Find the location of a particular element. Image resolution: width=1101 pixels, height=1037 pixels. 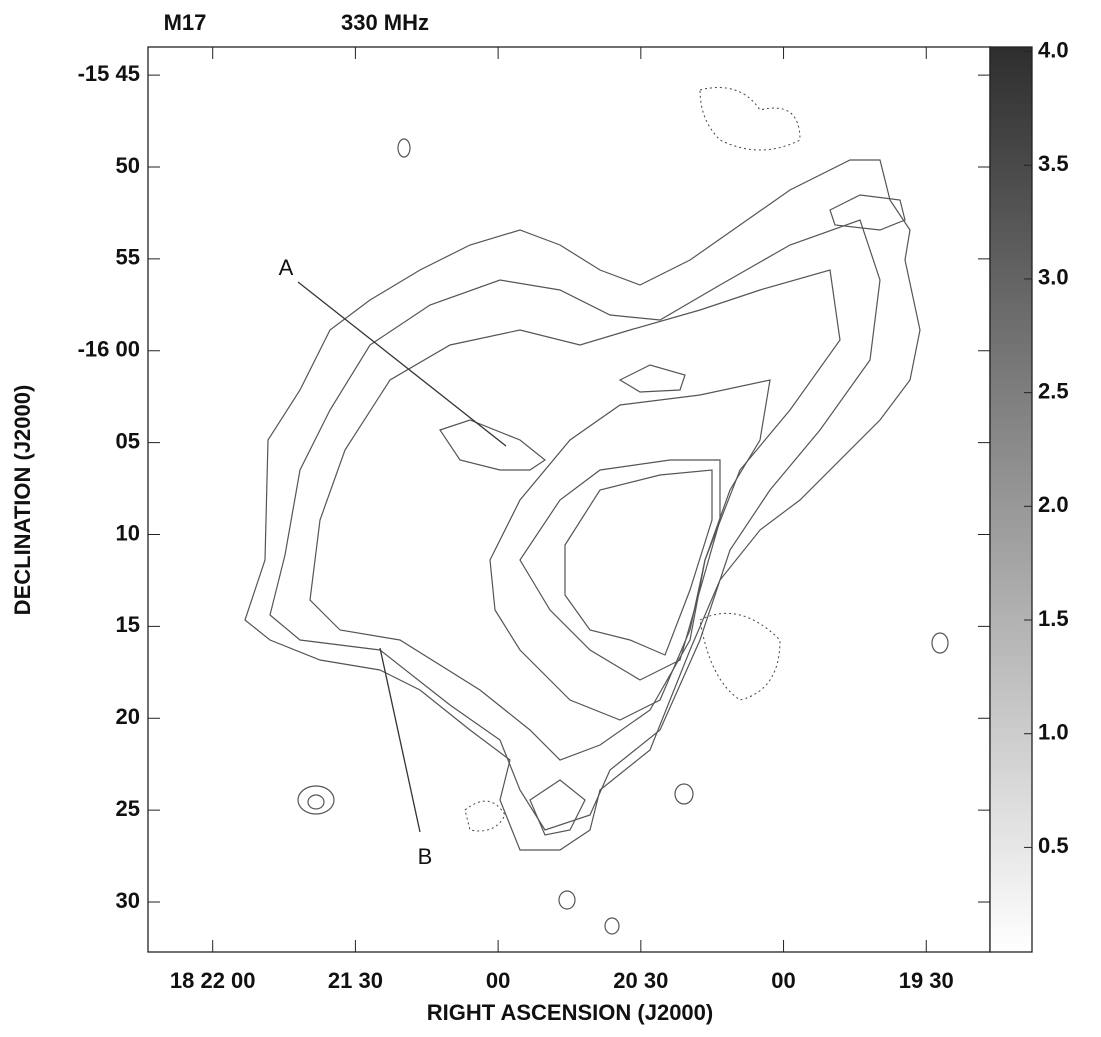

y-axis-label: DECLINATION (J2000) is located at coordinates (22, 500).